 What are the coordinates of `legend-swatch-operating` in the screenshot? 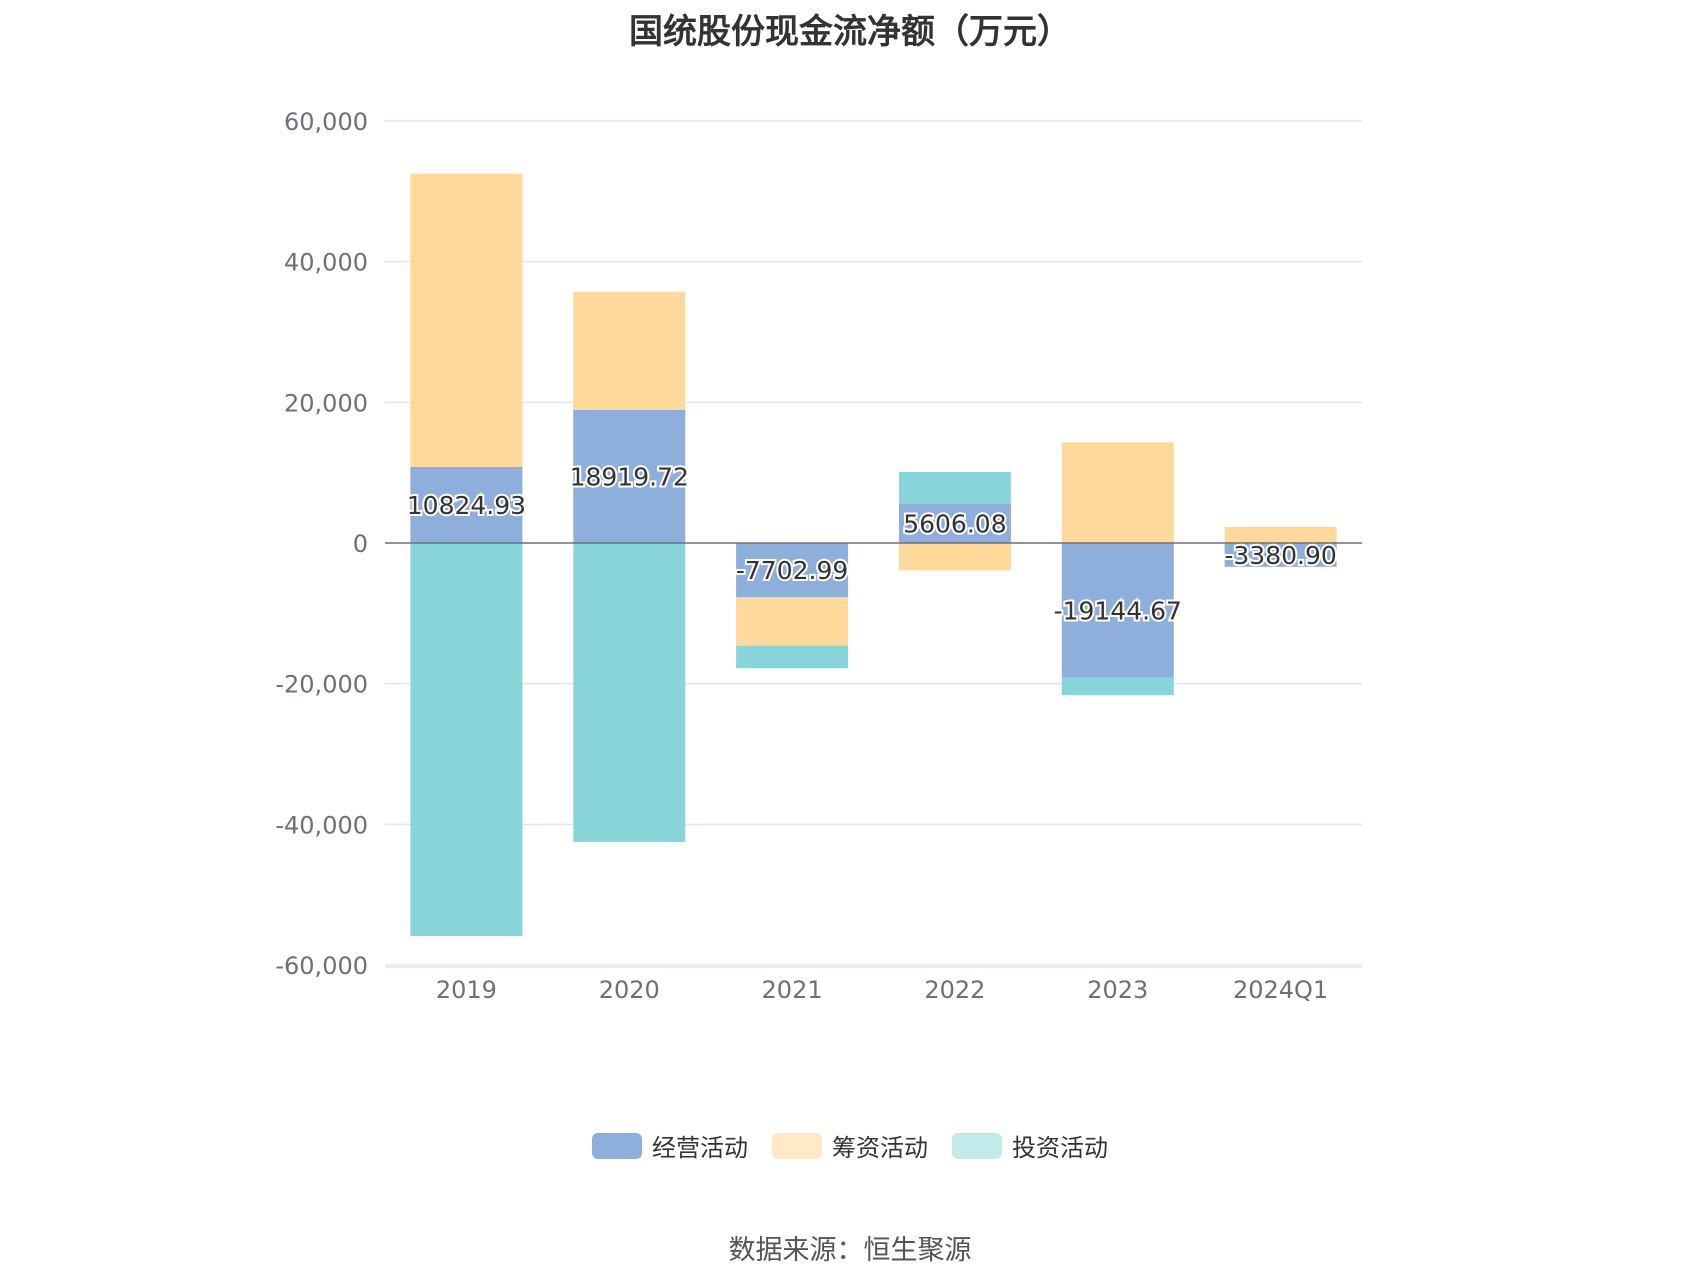 It's located at (617, 1145).